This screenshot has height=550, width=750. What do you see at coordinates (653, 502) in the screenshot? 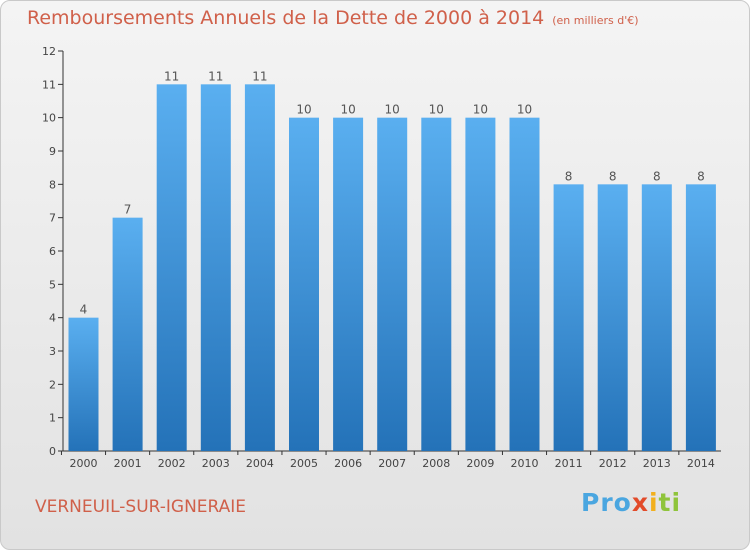
I see `logo-part-3: i` at bounding box center [653, 502].